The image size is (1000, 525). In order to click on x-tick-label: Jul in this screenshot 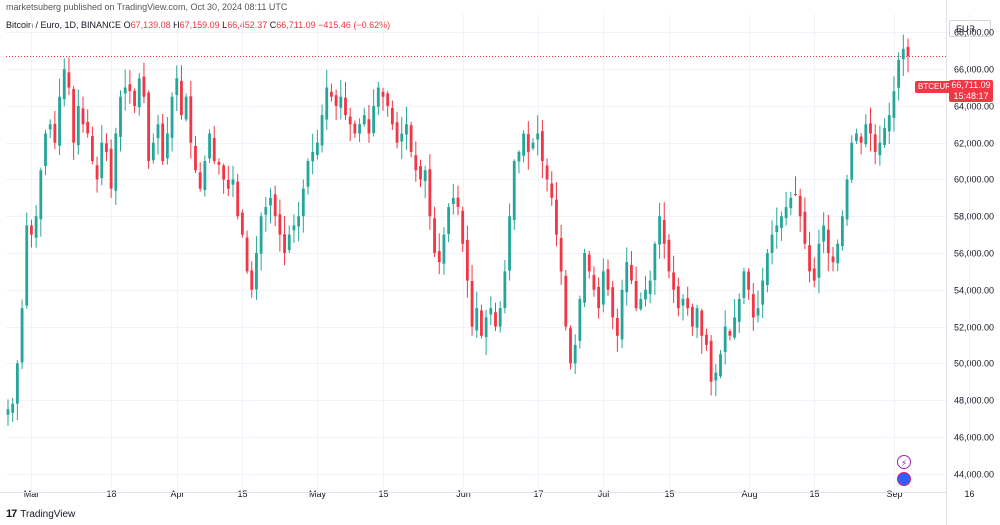, I will do `click(604, 494)`.